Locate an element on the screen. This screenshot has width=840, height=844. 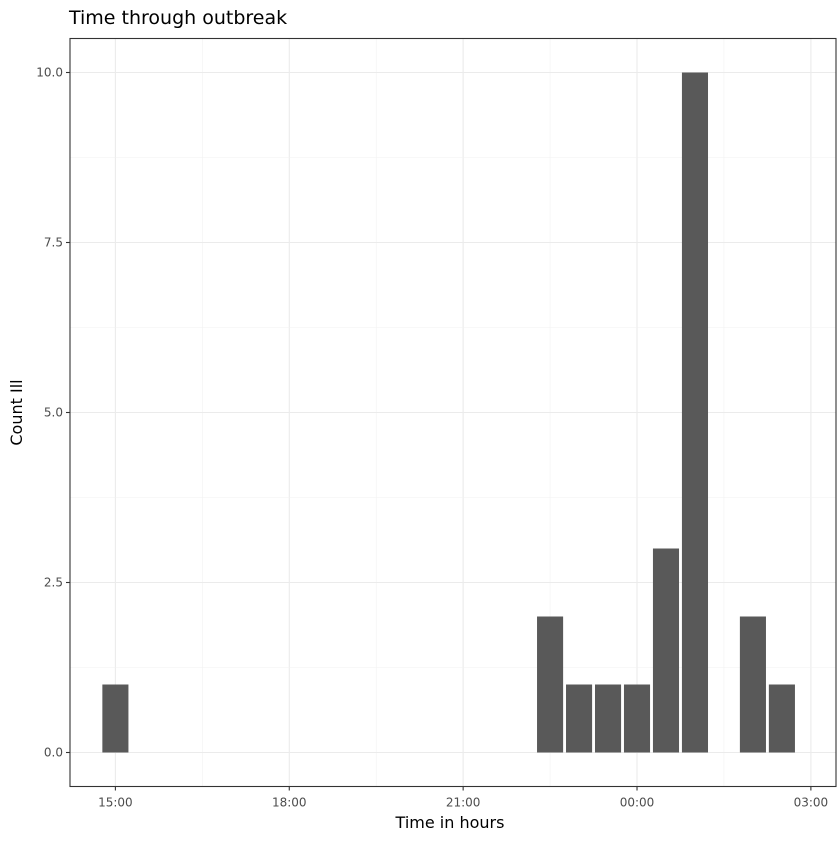
x-tick-label: 00:00 is located at coordinates (637, 803).